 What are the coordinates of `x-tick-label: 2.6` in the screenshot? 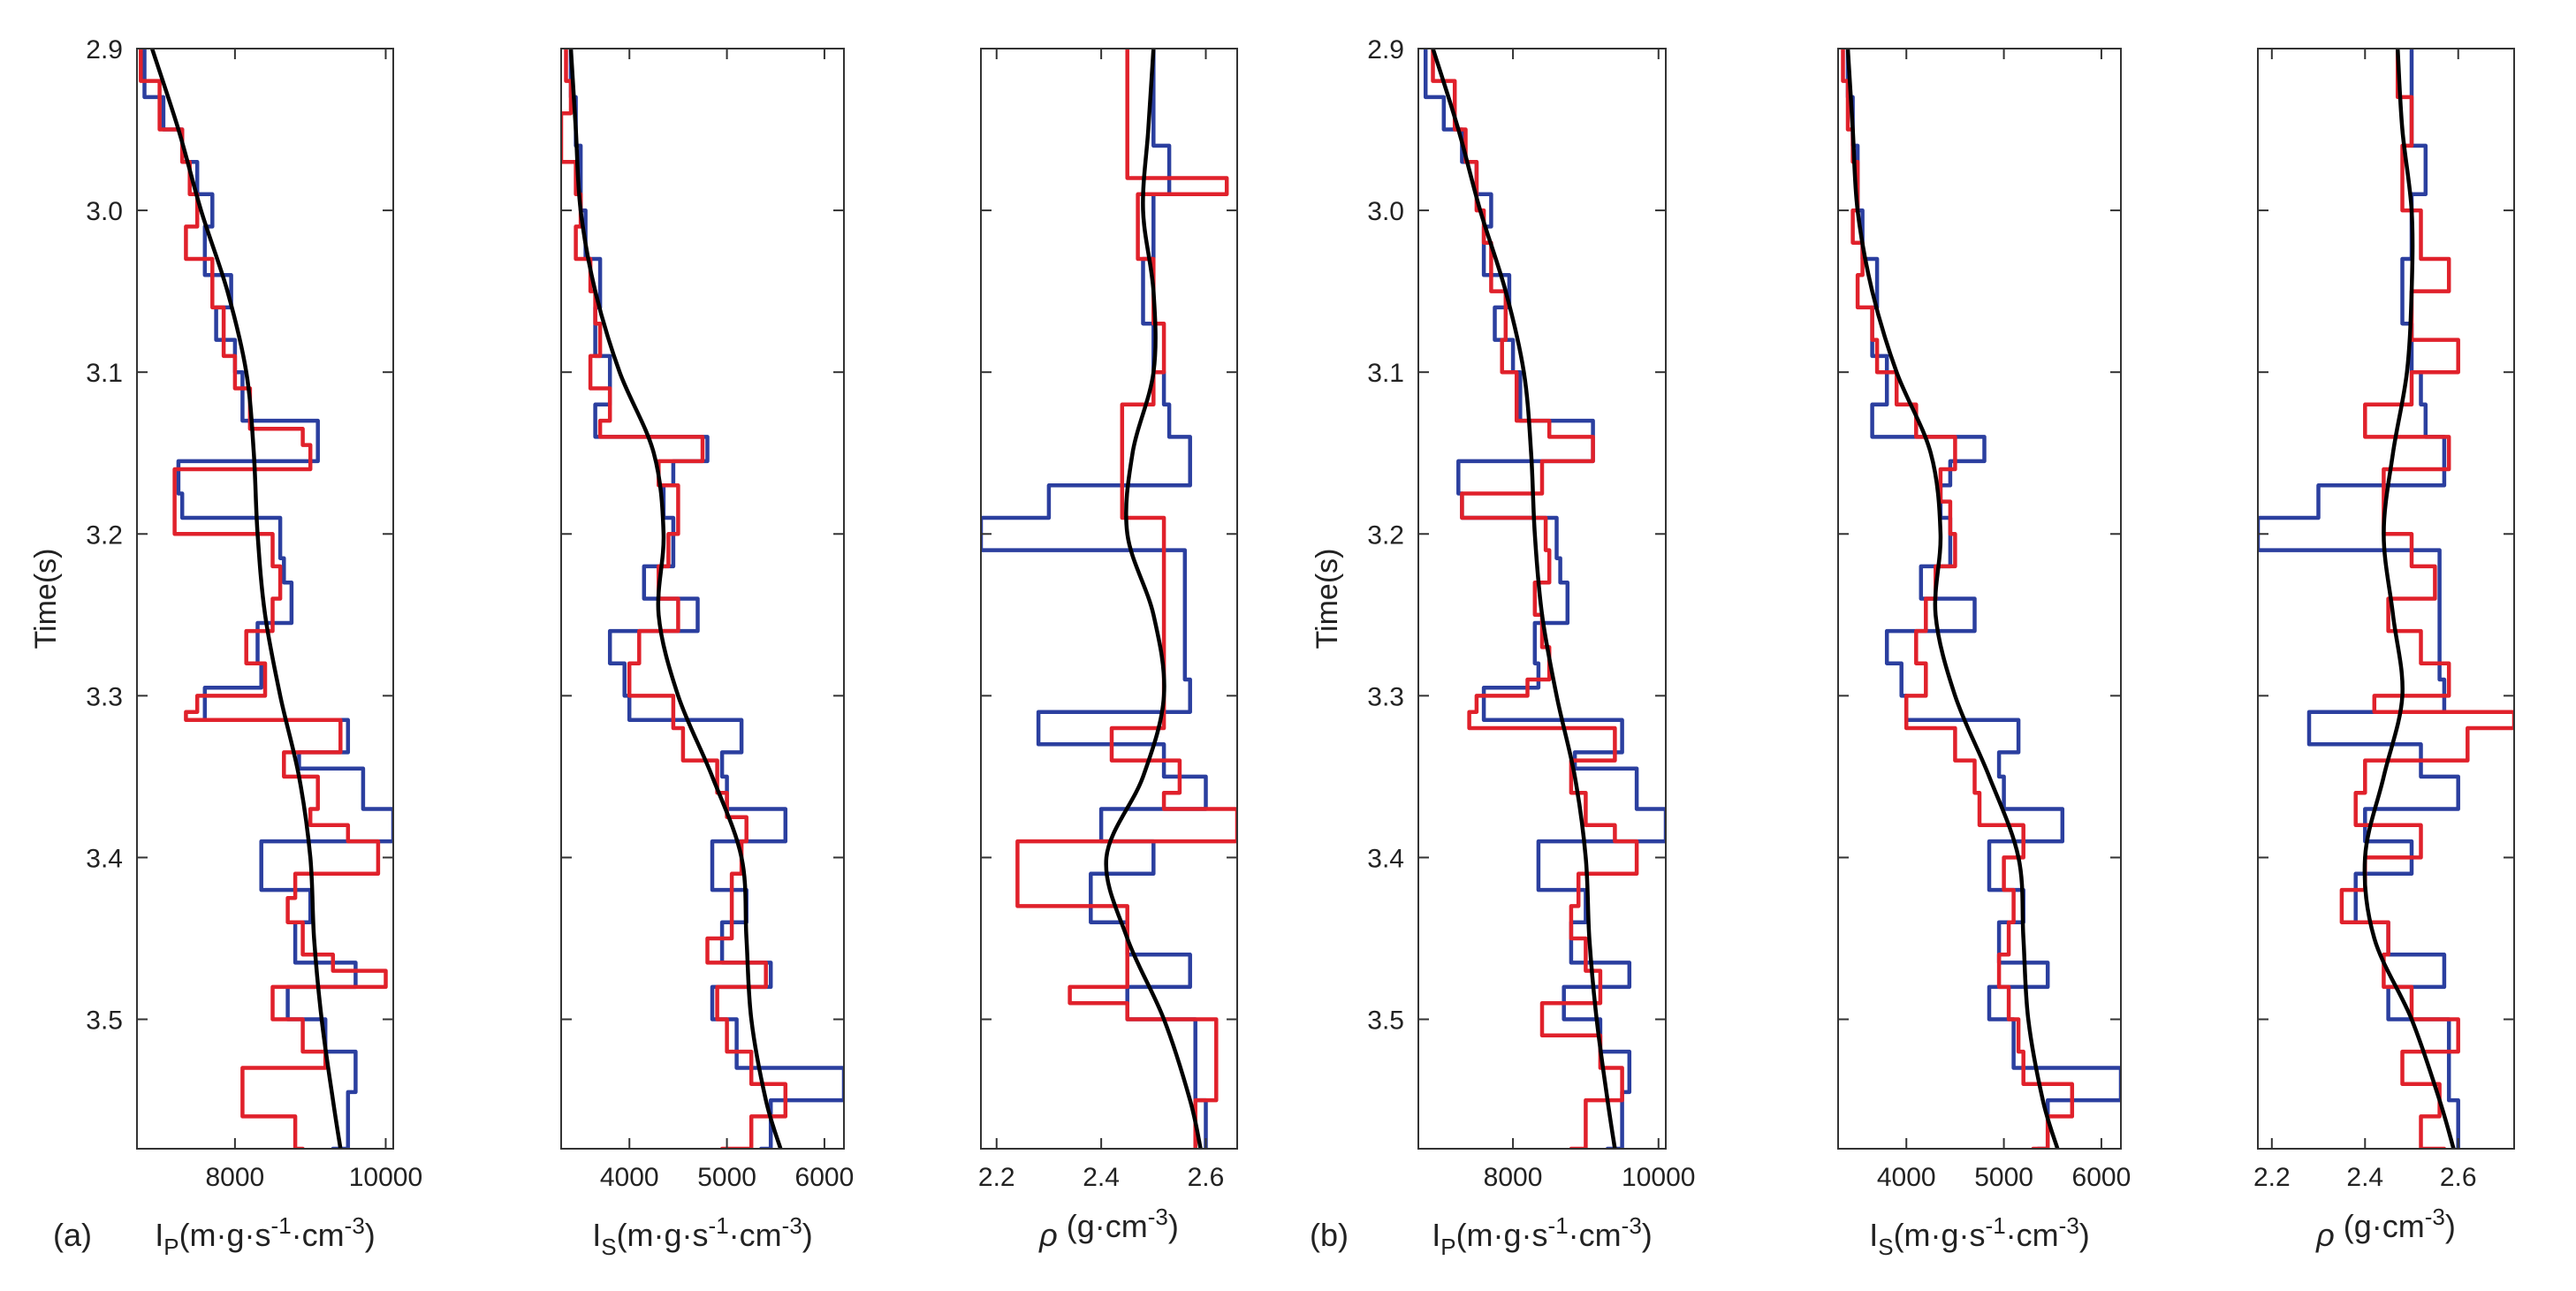 It's located at (1206, 1177).